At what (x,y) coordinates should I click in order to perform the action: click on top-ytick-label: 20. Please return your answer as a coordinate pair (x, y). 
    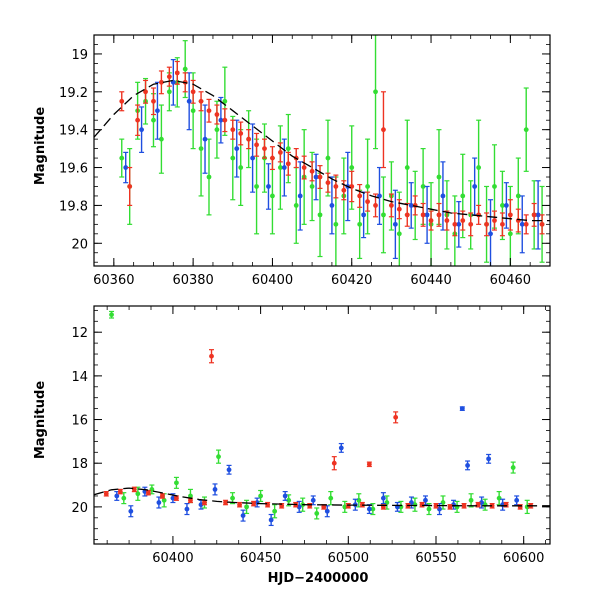
    Looking at the image, I should click on (79, 244).